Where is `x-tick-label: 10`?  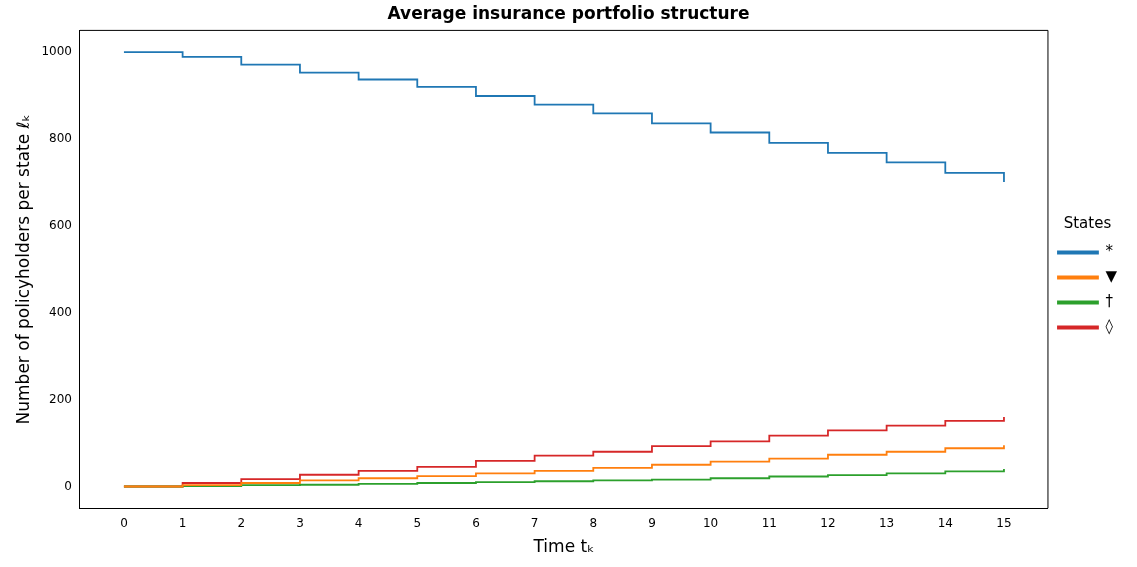 x-tick-label: 10 is located at coordinates (710, 522).